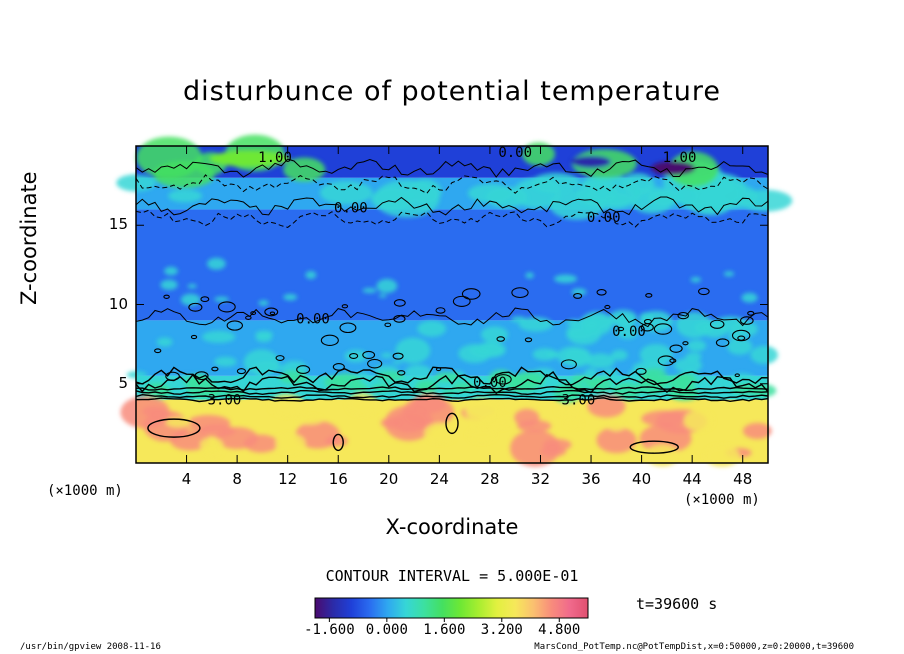  I want to click on x-tick-label: 20, so click(389, 479).